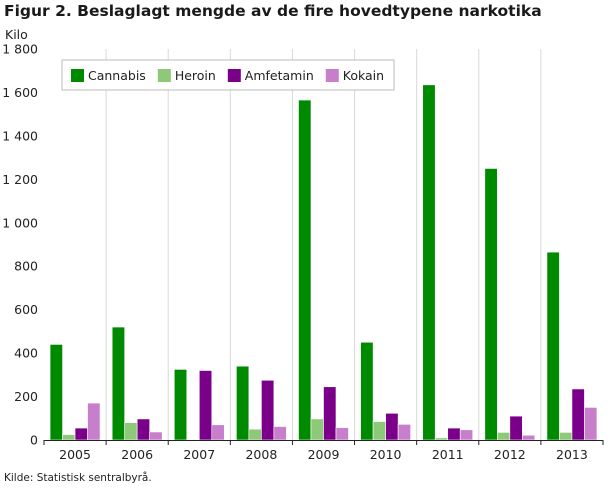 Image resolution: width=610 pixels, height=488 pixels. Describe the element at coordinates (454, 434) in the screenshot. I see `bar-amfetamin-2011` at that location.